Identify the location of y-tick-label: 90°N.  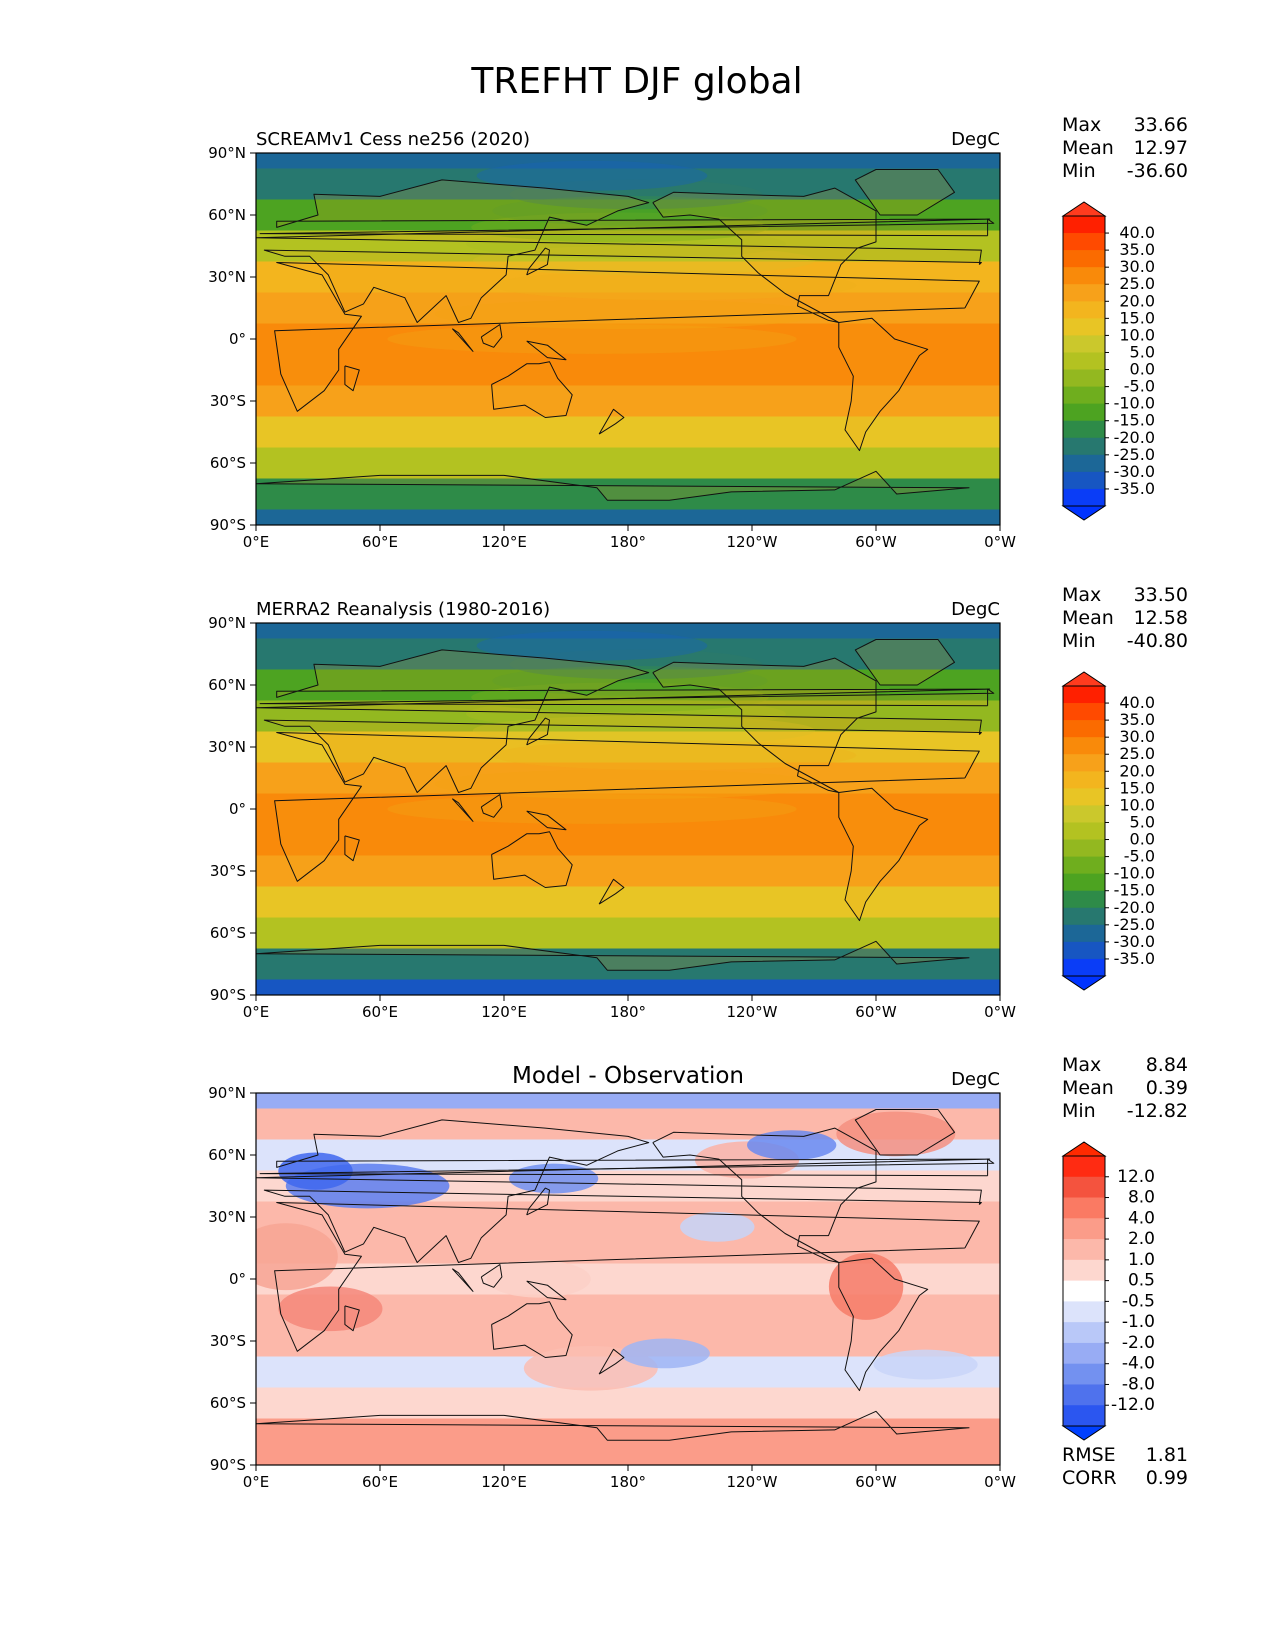
(227, 623).